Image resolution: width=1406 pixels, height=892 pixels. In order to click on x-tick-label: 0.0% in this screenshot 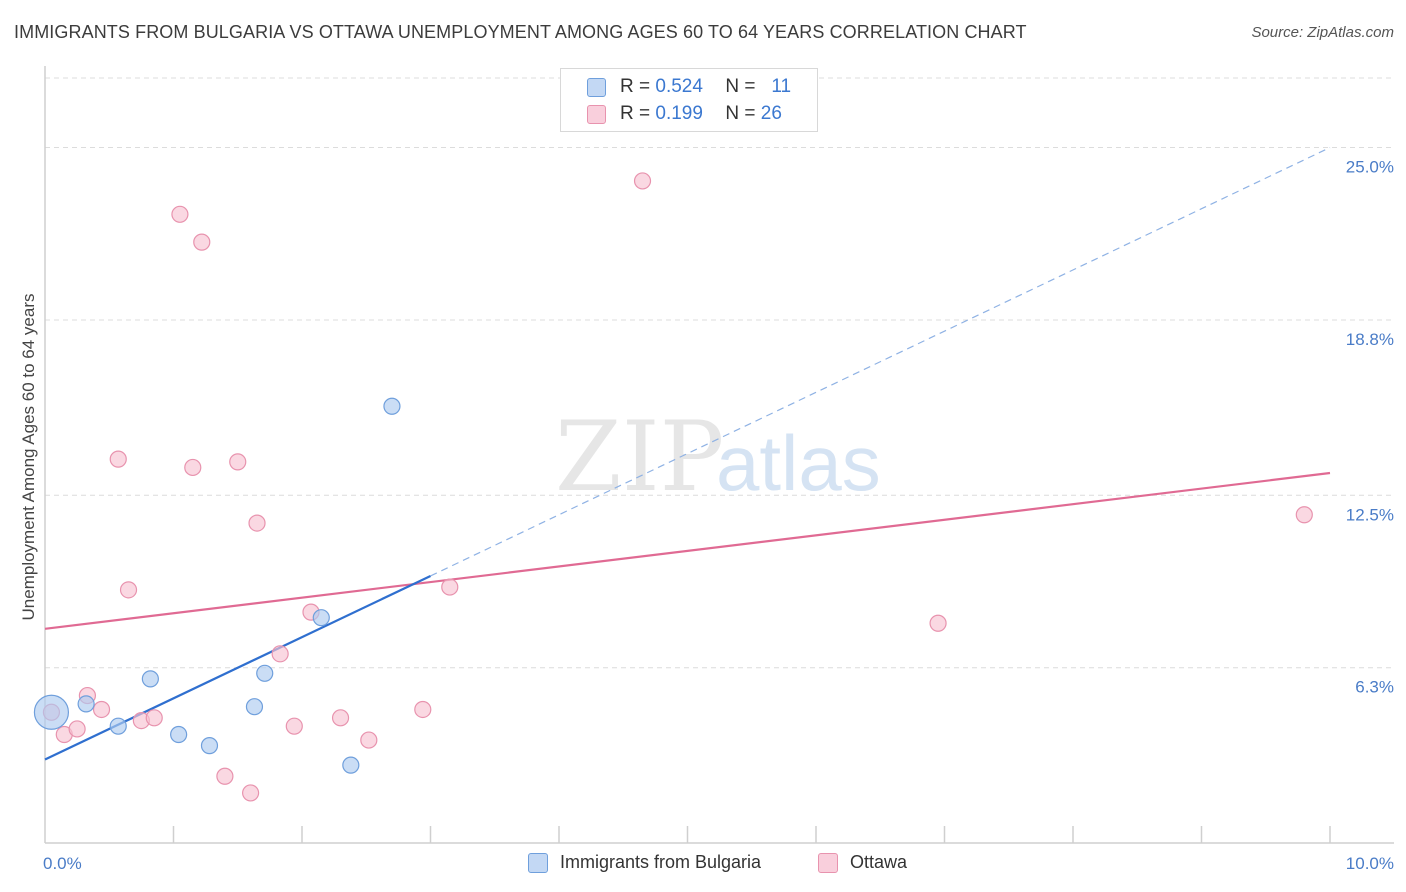, I will do `click(62, 863)`.